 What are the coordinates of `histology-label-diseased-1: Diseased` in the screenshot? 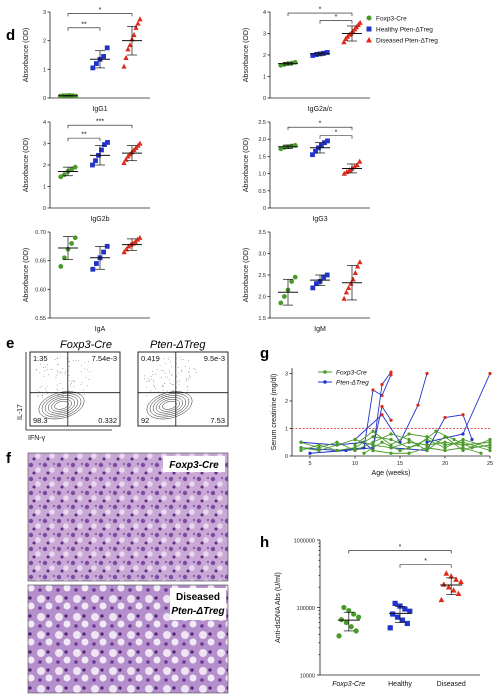 It's located at (198, 597).